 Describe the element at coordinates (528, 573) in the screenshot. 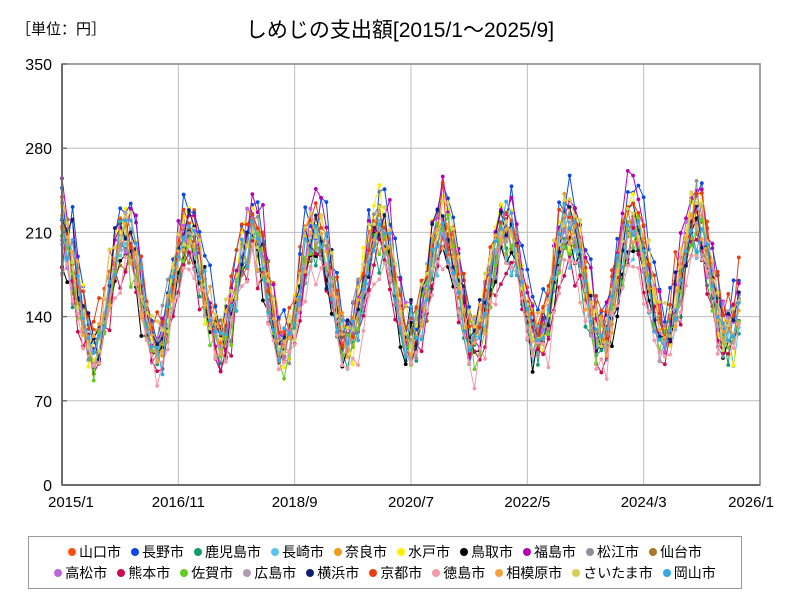

I see `legend-item-相模原市: 相模原市` at that location.